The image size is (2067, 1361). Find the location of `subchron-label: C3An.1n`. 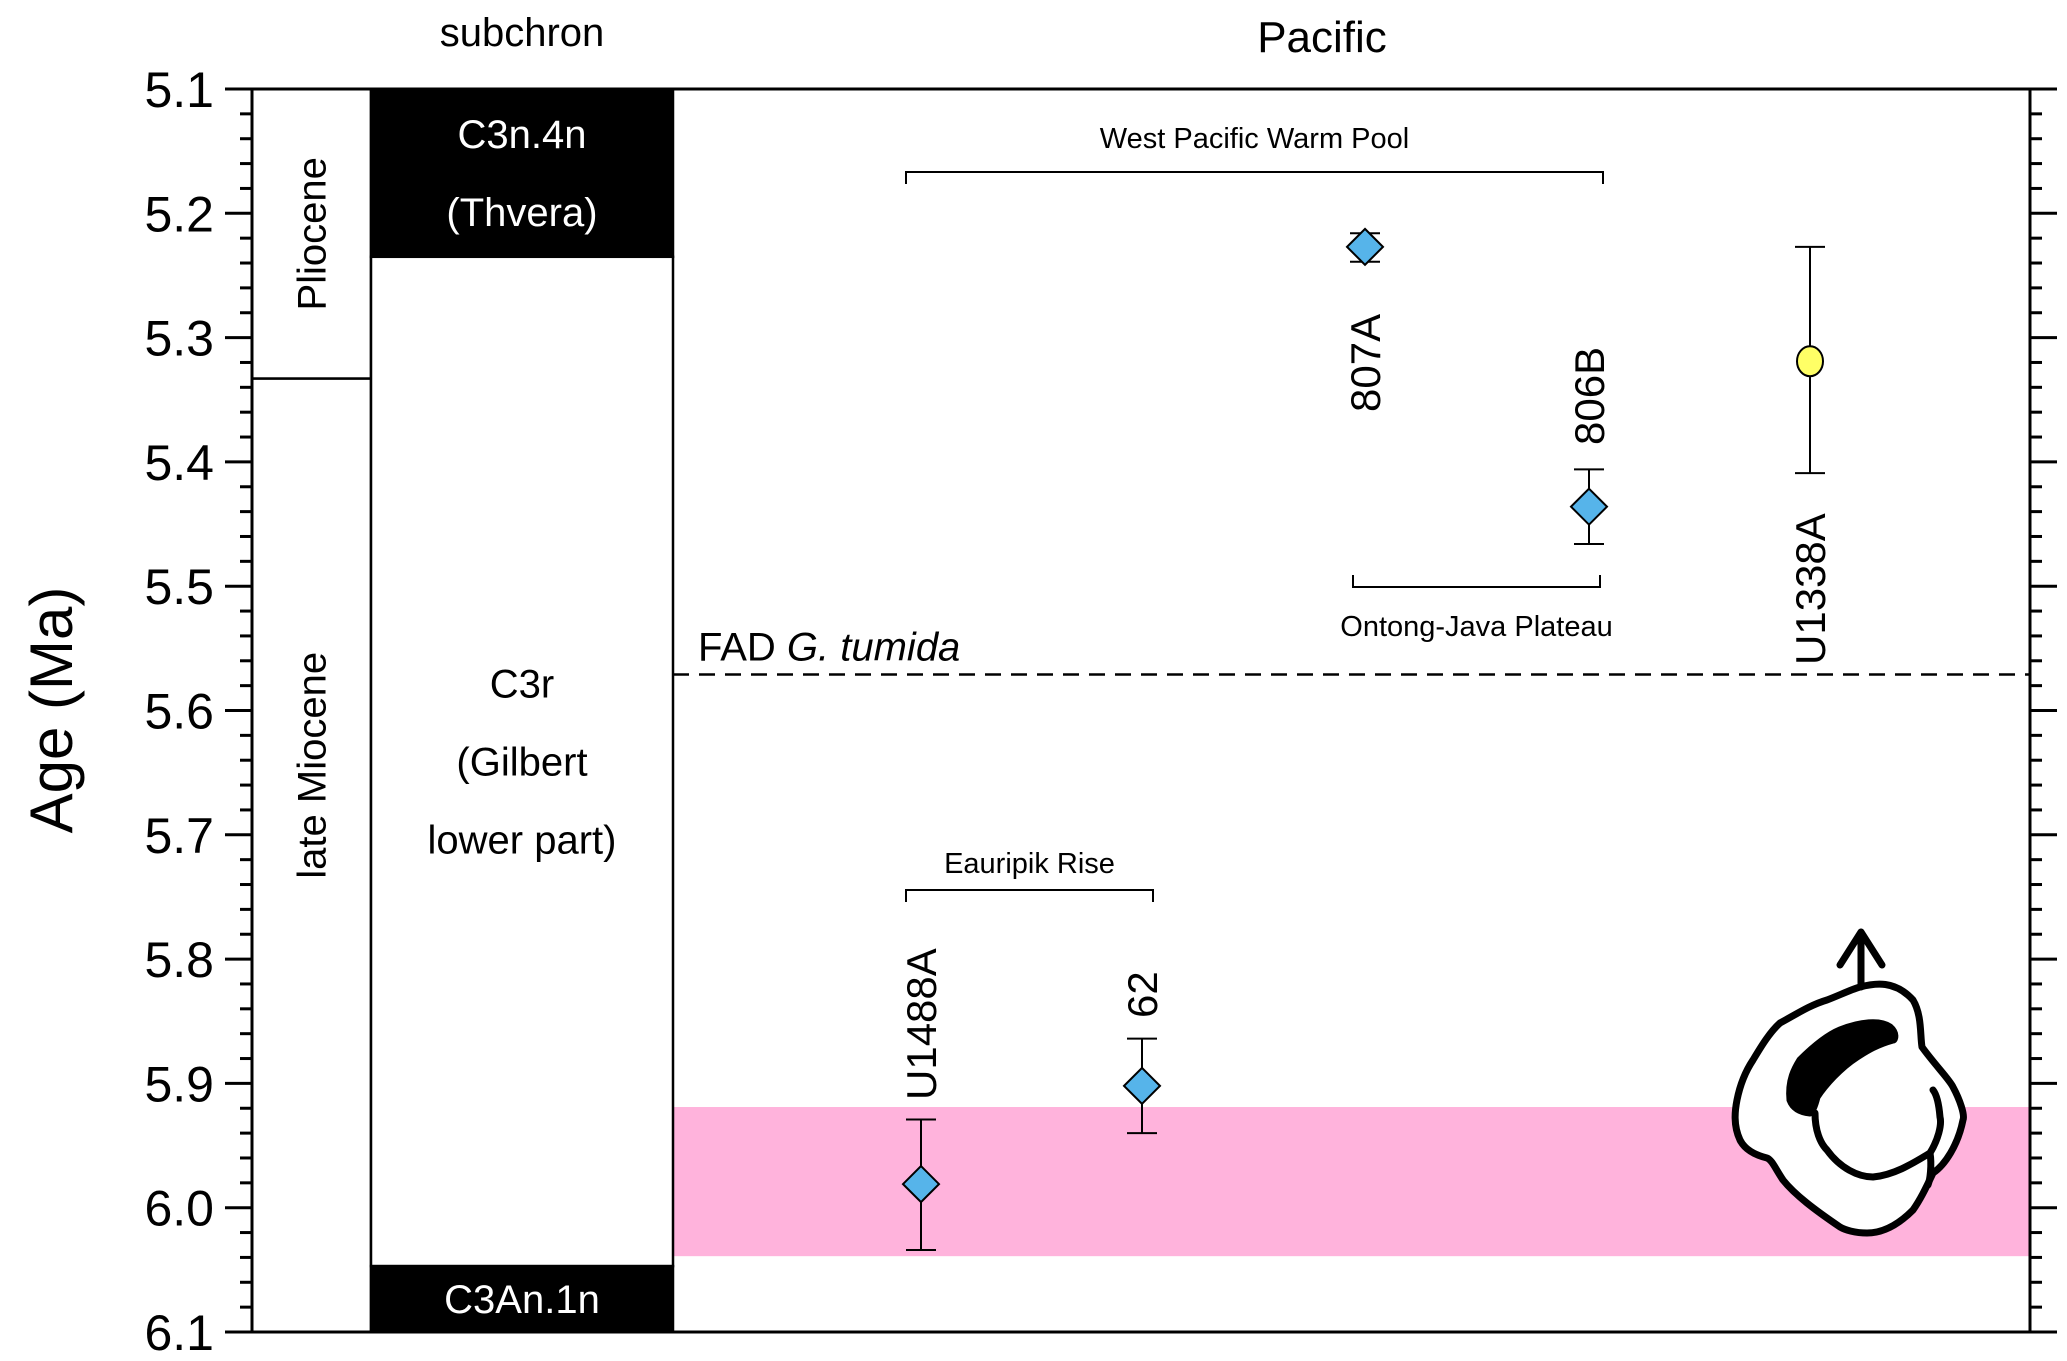

subchron-label: C3An.1n is located at coordinates (522, 1300).